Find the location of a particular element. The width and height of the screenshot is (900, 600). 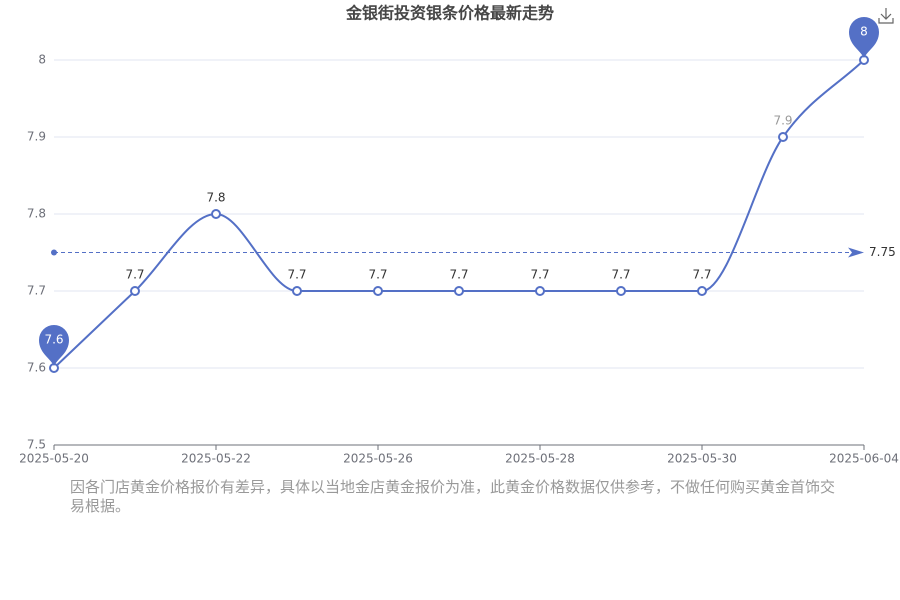

y-tick-label: 7.7 is located at coordinates (36, 291).